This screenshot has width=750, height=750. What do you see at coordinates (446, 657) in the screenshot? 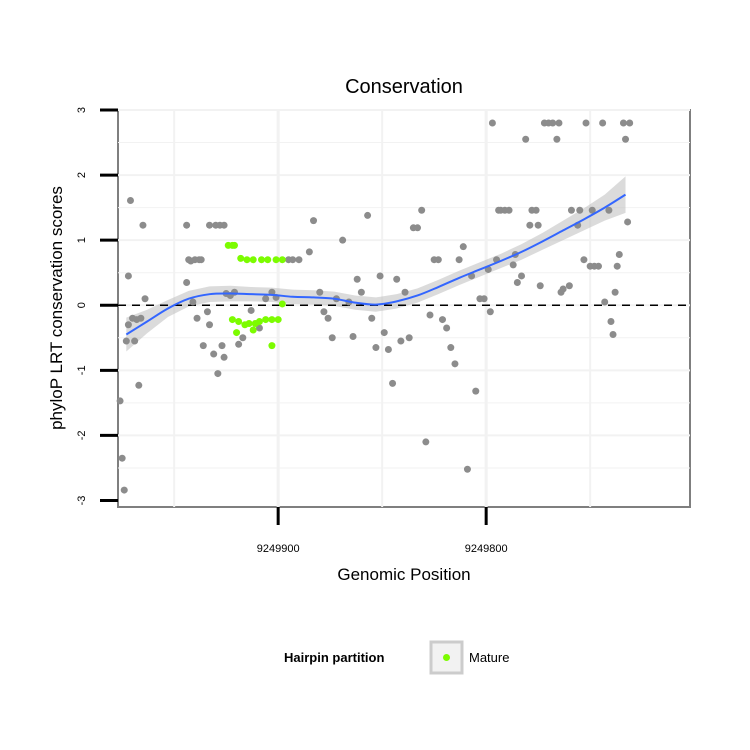
I see `legend-marker-mature` at bounding box center [446, 657].